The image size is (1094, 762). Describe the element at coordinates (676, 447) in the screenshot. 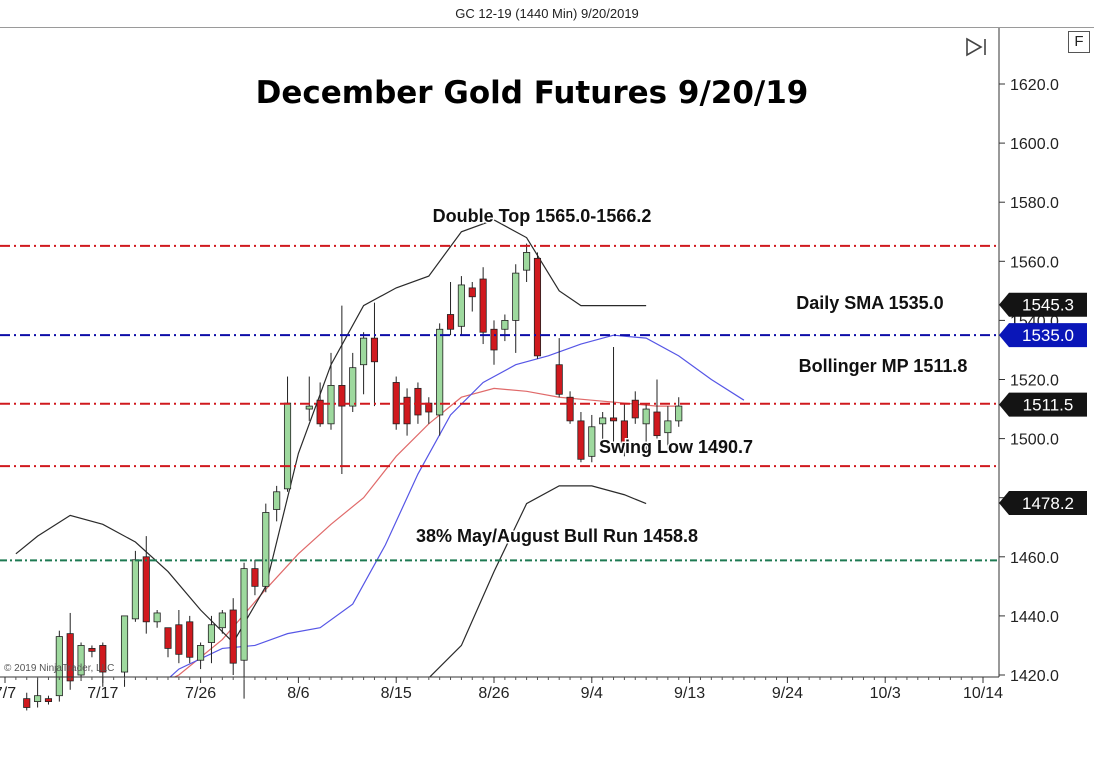

I see `level-label: Swing Low 1490.7` at that location.